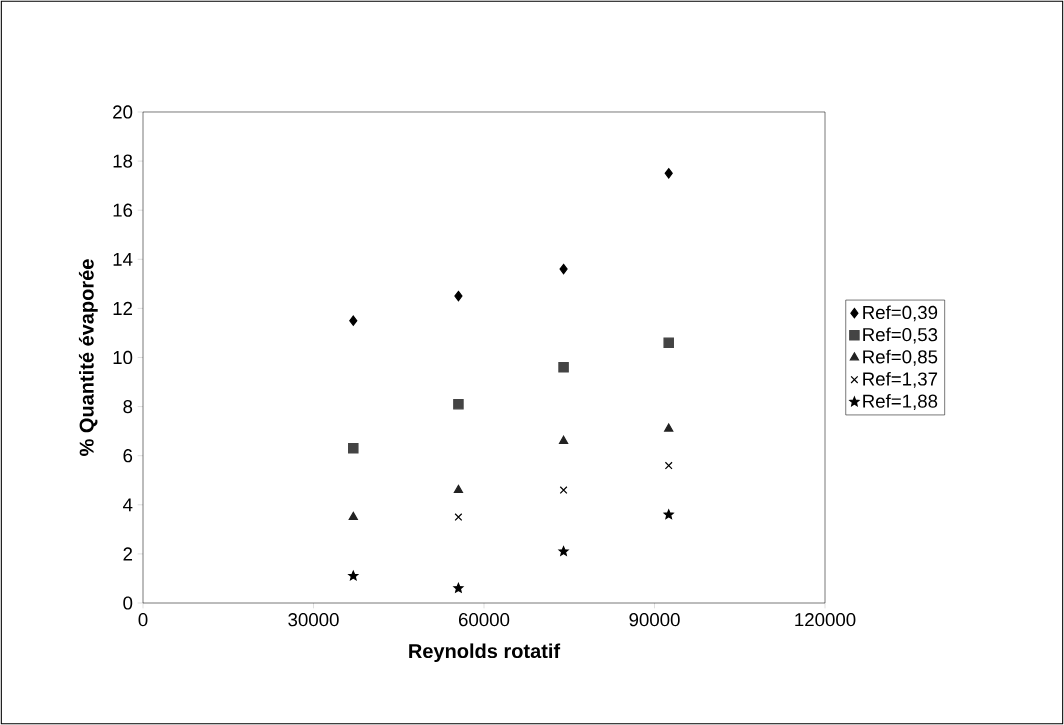  What do you see at coordinates (900, 335) in the screenshot?
I see `legend-label: Ref=0,53` at bounding box center [900, 335].